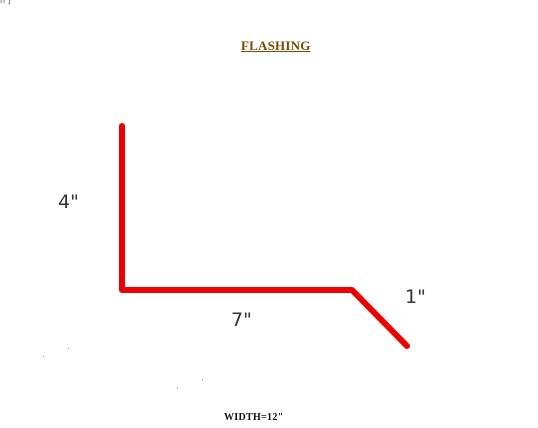 This screenshot has width=538, height=428. Describe the element at coordinates (241, 320) in the screenshot. I see `horizontal-leg-dimension: 7"` at that location.